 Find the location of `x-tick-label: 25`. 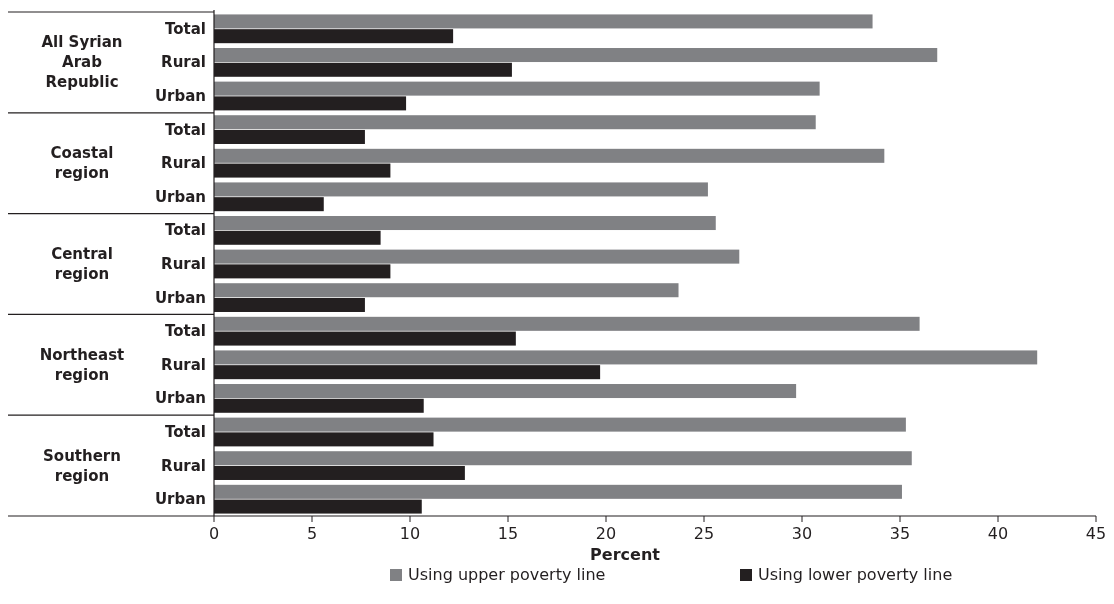

x-tick-label: 25 is located at coordinates (704, 533).